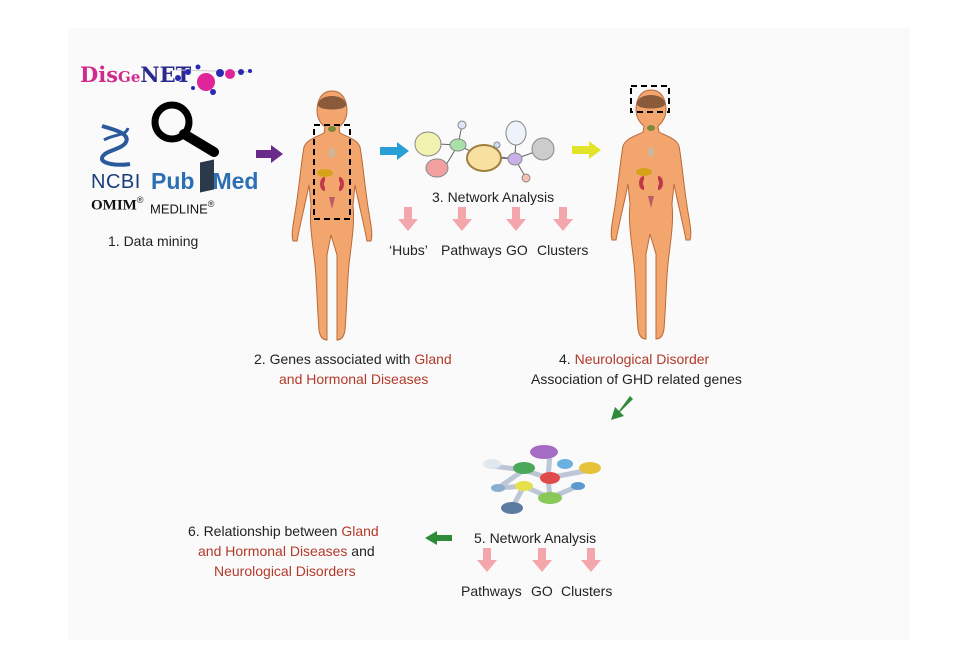 The width and height of the screenshot is (957, 652). Describe the element at coordinates (185, 129) in the screenshot. I see `magnifier-icon` at that location.